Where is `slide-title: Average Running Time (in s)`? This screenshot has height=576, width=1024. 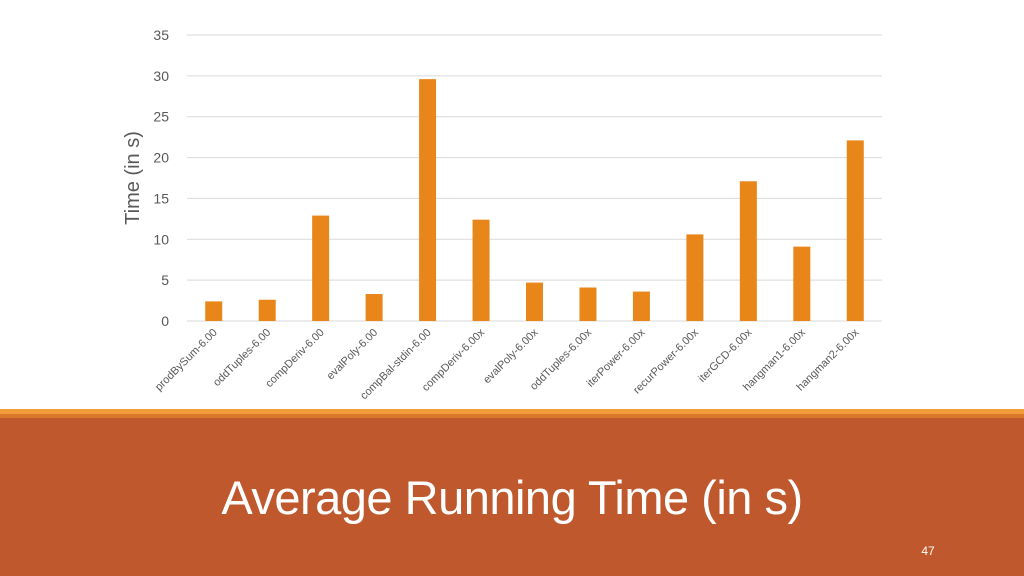
slide-title: Average Running Time (in s) is located at coordinates (512, 497).